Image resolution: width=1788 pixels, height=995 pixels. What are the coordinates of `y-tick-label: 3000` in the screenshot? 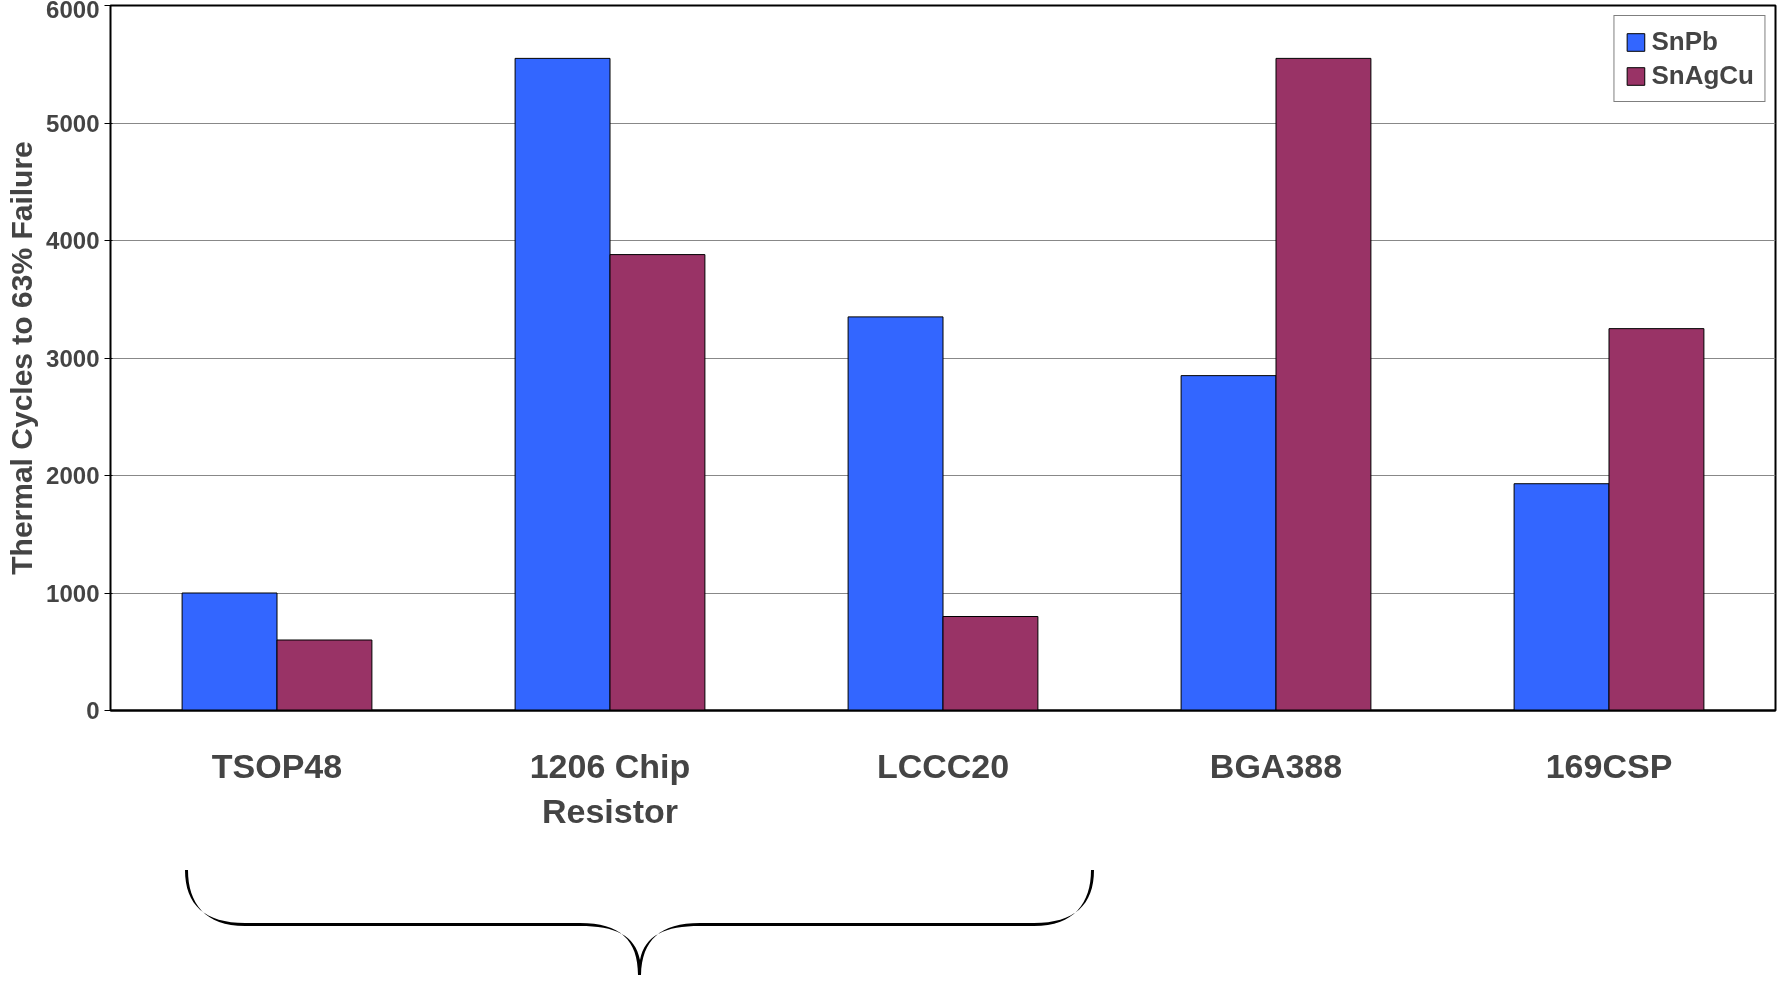 It's located at (73, 358).